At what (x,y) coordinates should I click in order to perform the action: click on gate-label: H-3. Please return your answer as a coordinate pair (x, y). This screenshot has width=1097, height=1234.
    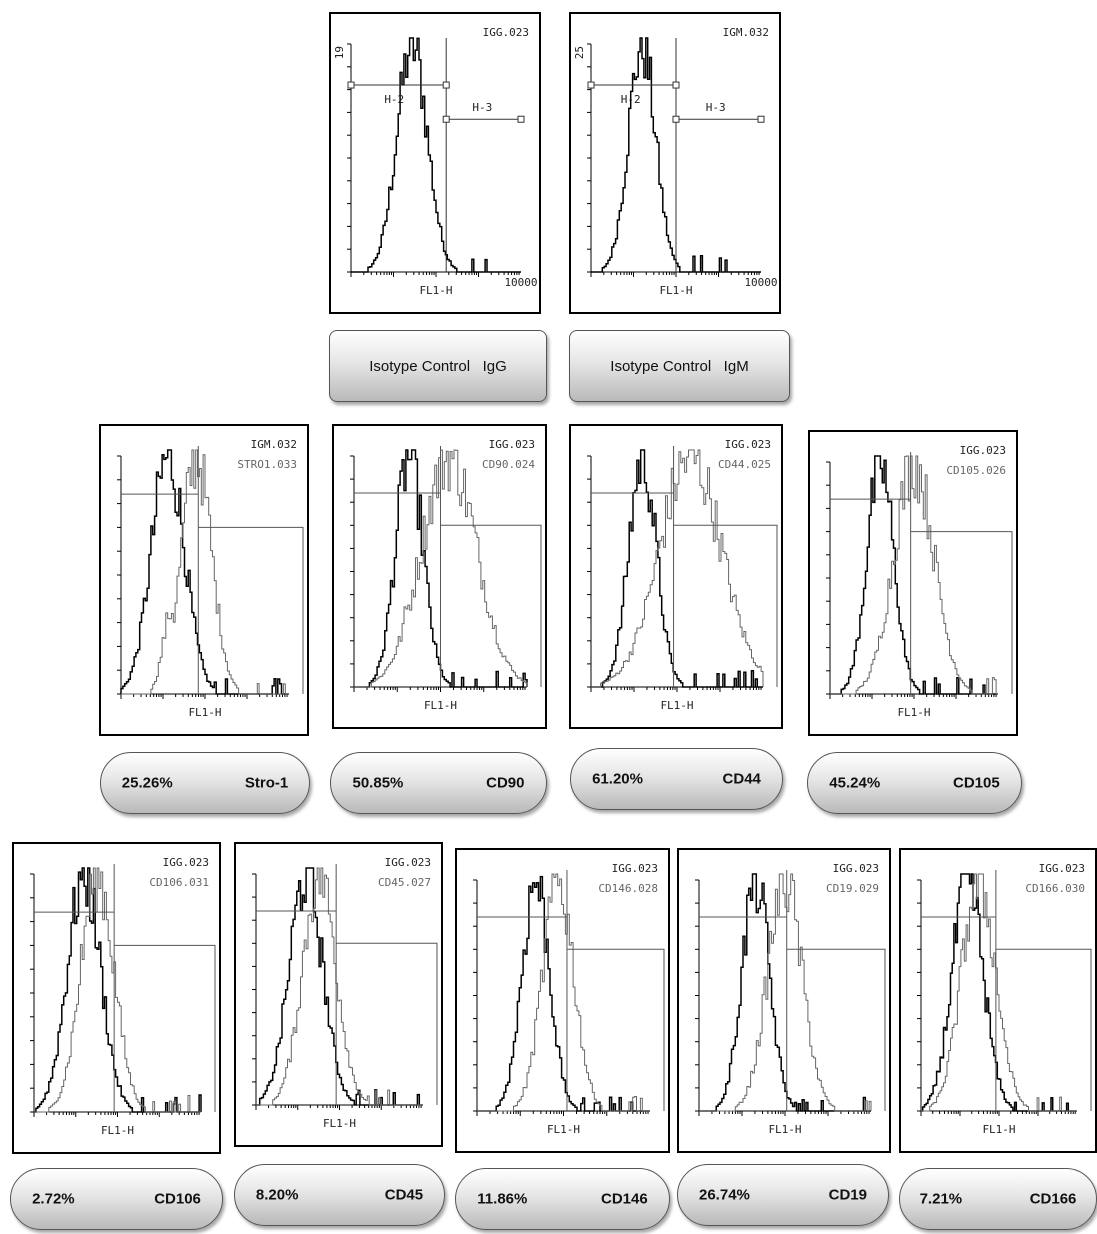
    Looking at the image, I should click on (716, 107).